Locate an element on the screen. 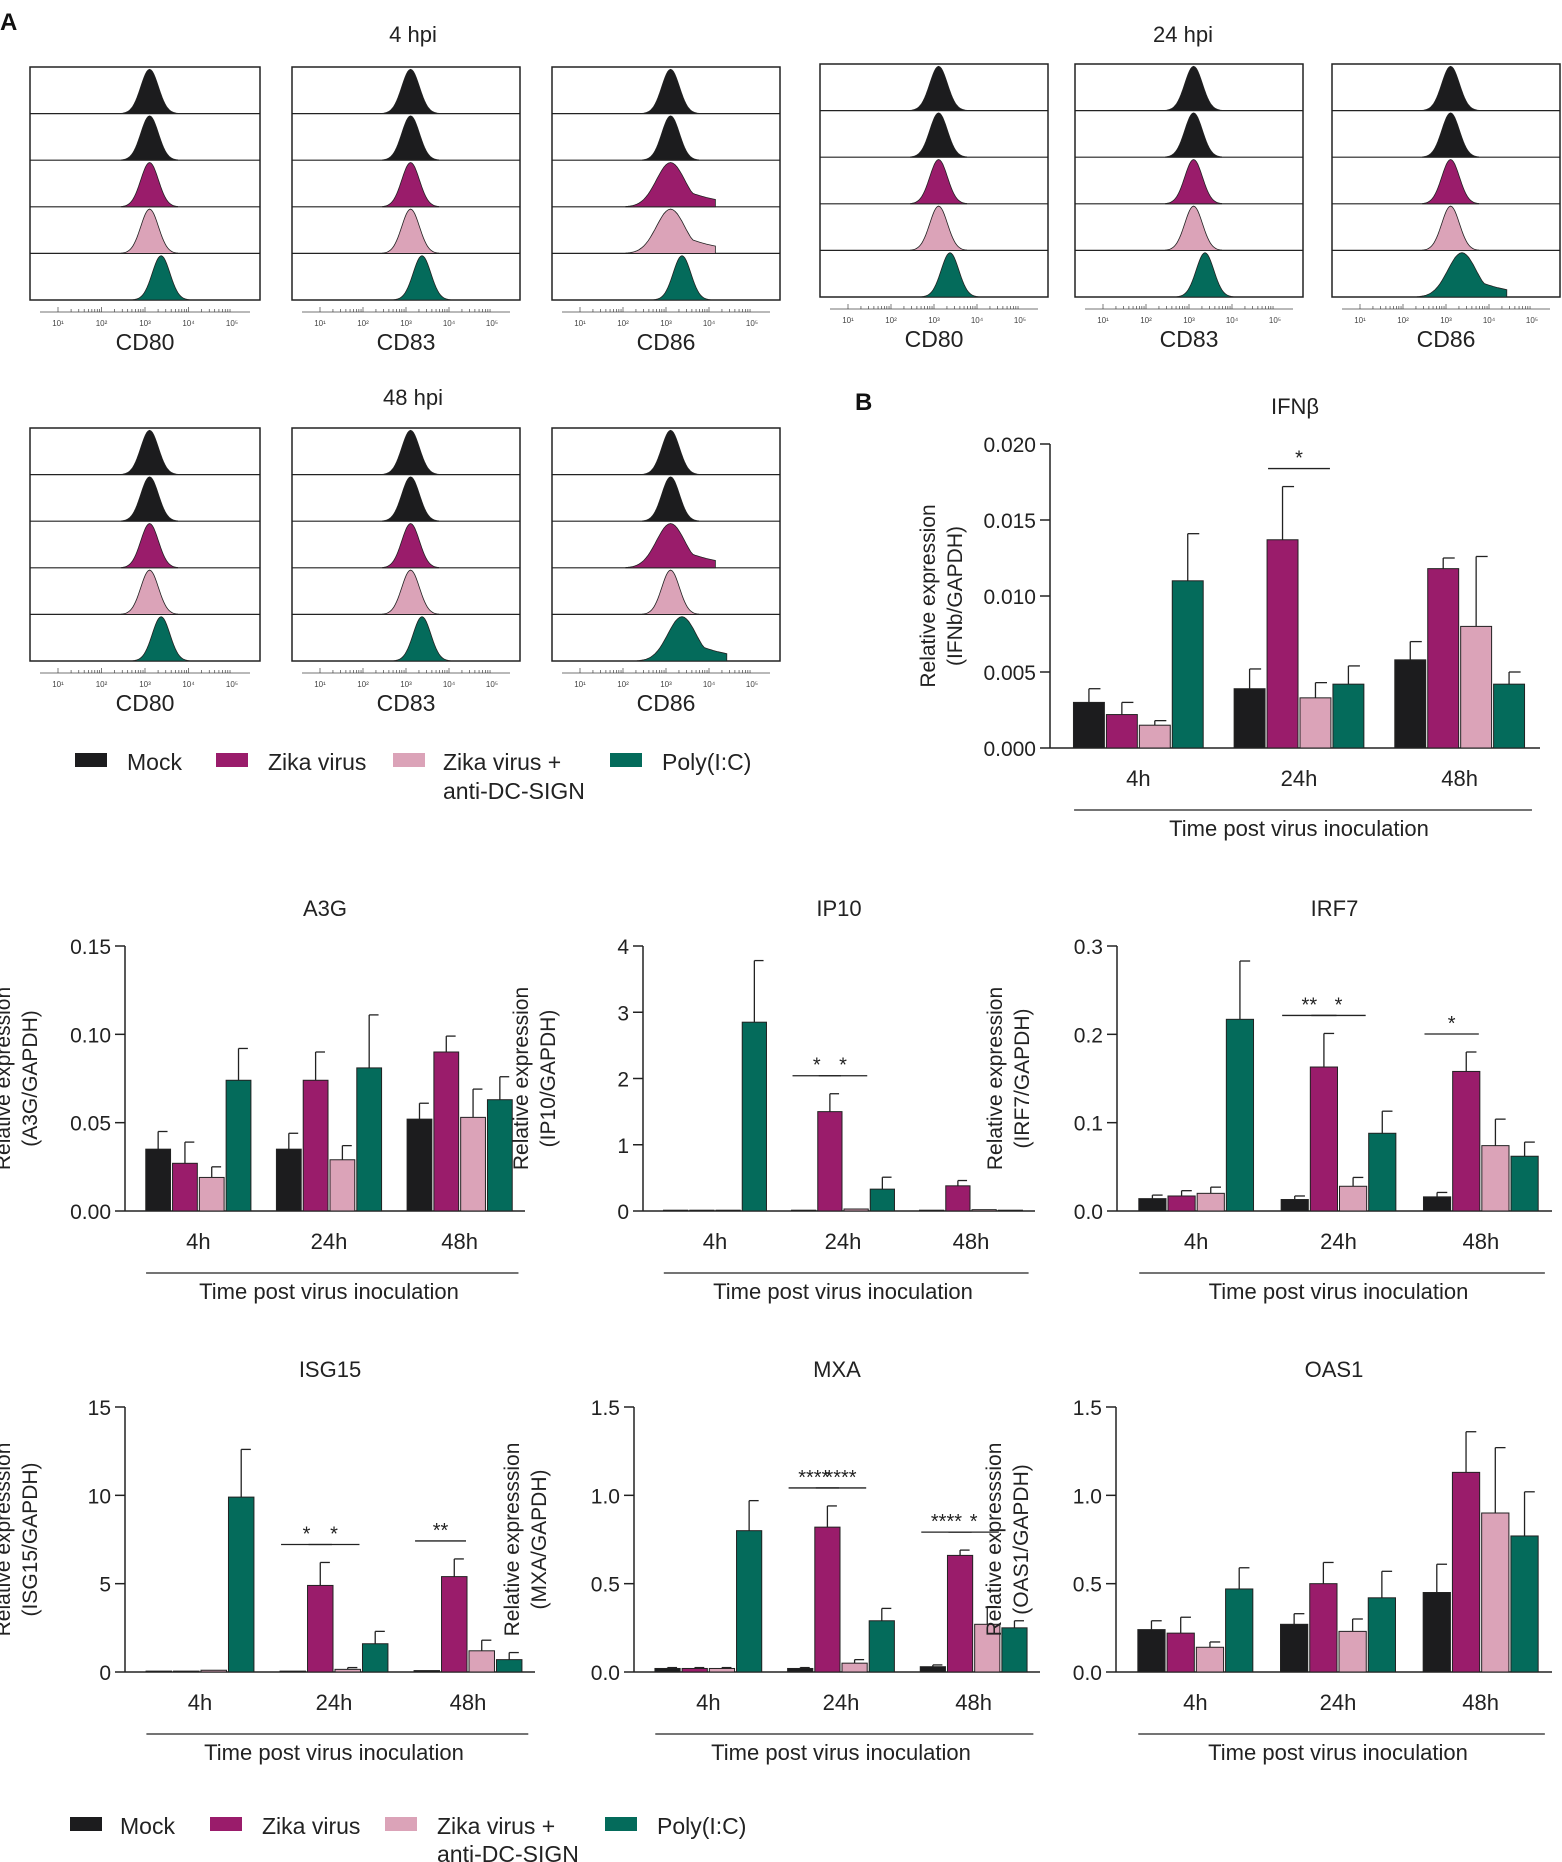 The width and height of the screenshot is (1562, 1862). chart-title: MXA is located at coordinates (837, 1369).